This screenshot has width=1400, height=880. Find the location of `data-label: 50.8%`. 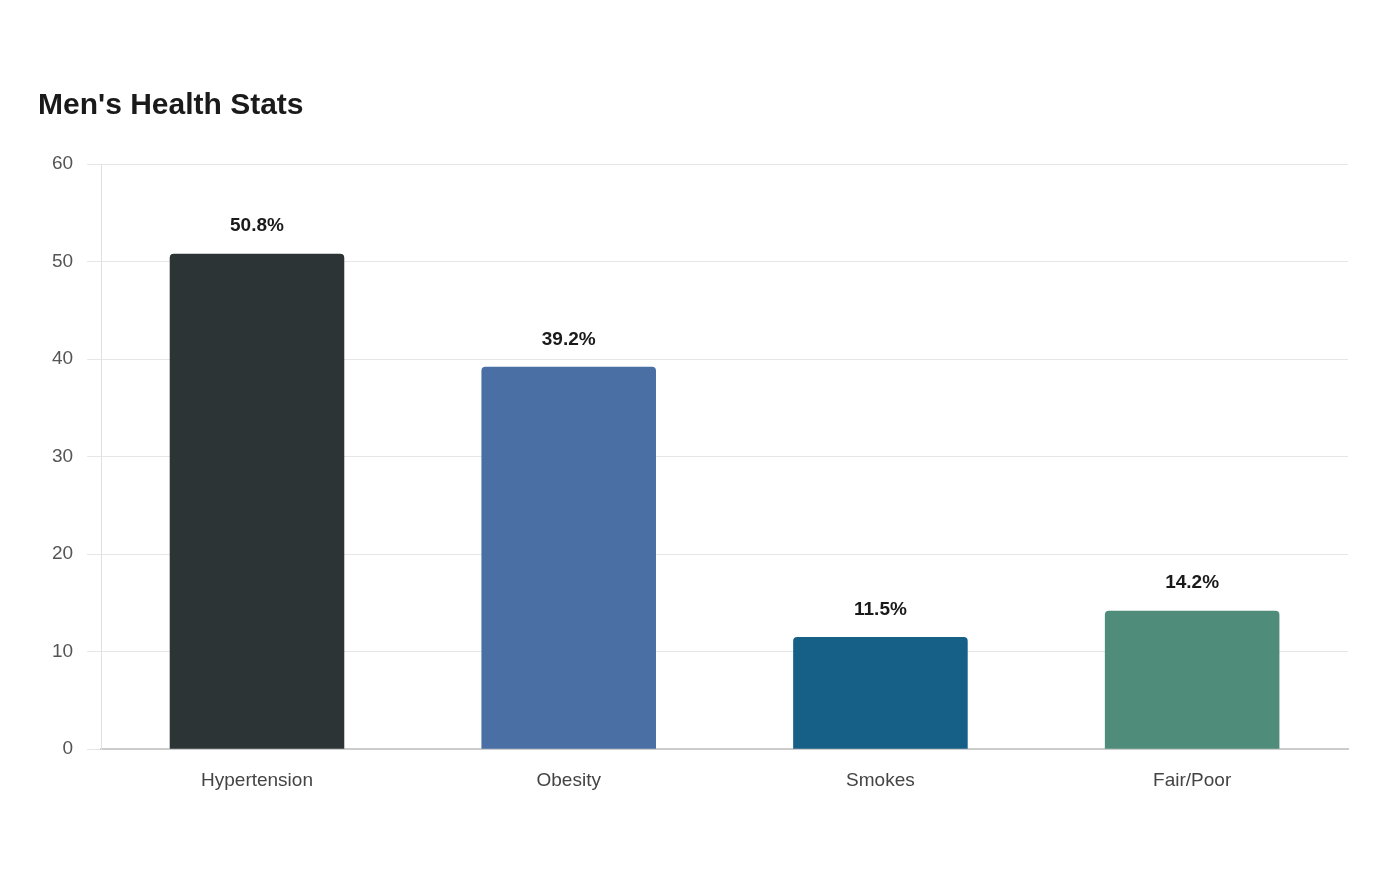

data-label: 50.8% is located at coordinates (257, 225).